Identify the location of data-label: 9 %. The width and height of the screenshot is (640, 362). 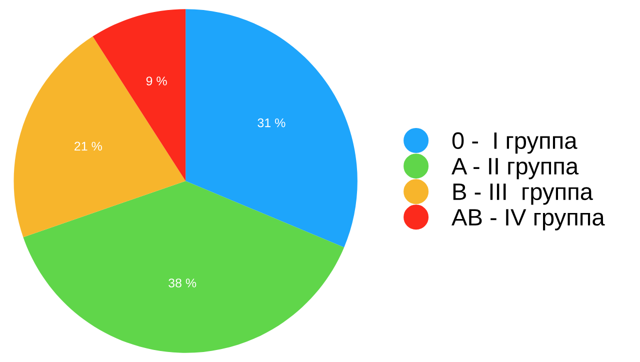
(156, 81).